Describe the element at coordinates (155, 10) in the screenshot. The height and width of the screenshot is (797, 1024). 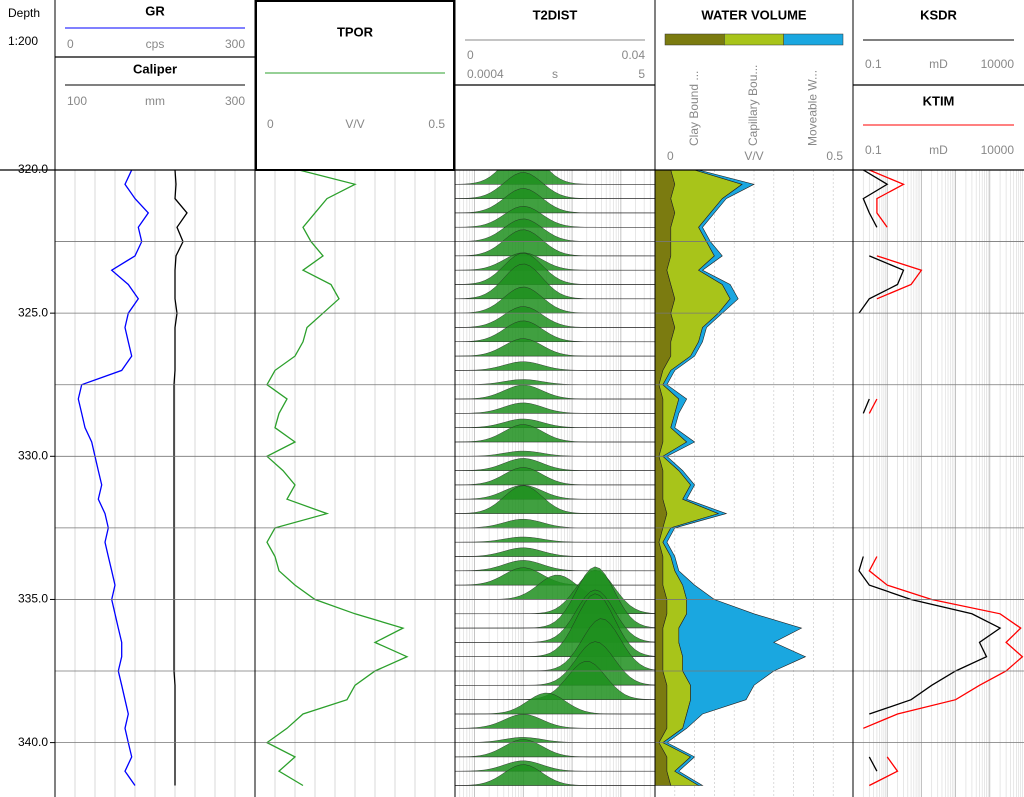
I see `curve-title: GR` at that location.